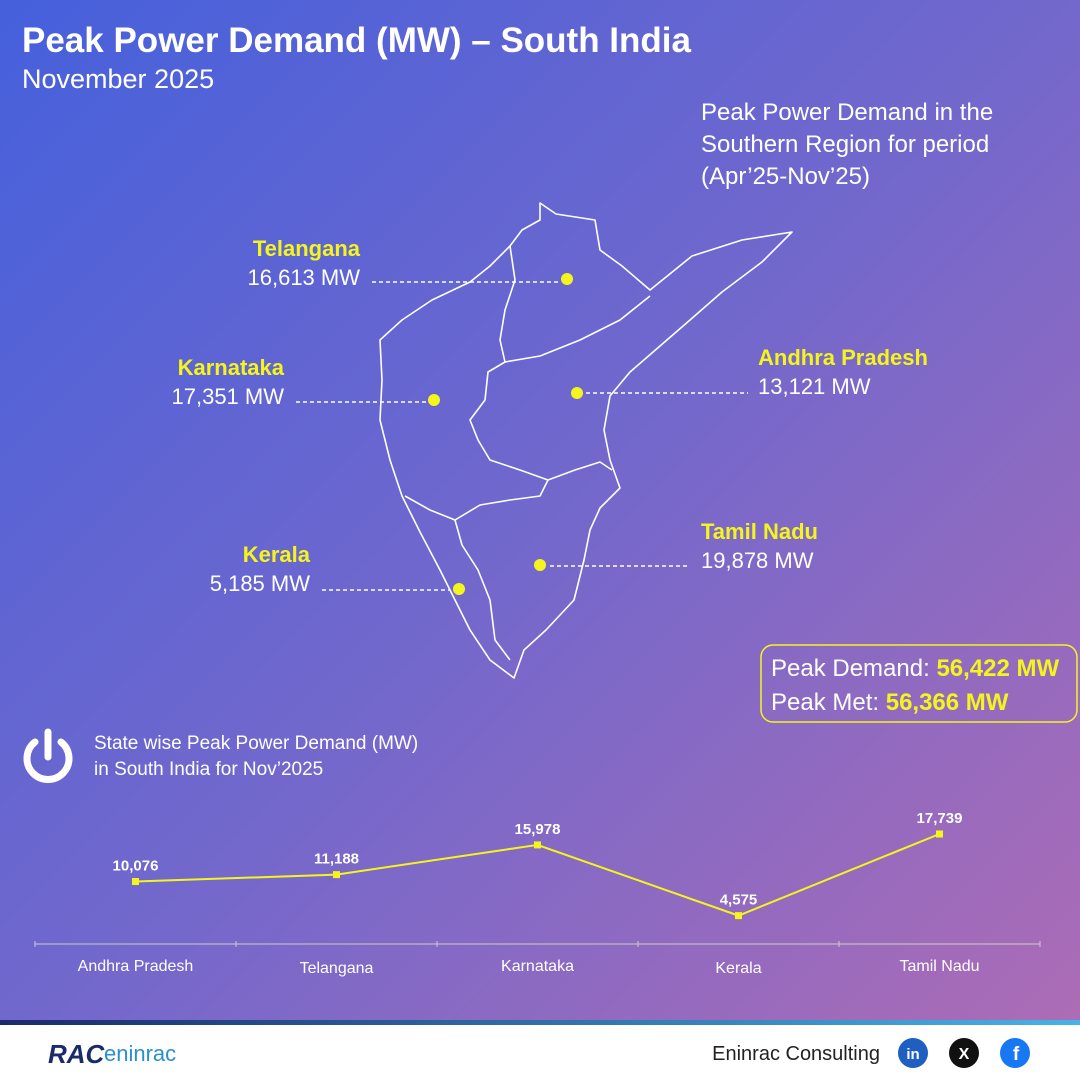  What do you see at coordinates (304, 277) in the screenshot?
I see `state-value: 16,613 MW` at bounding box center [304, 277].